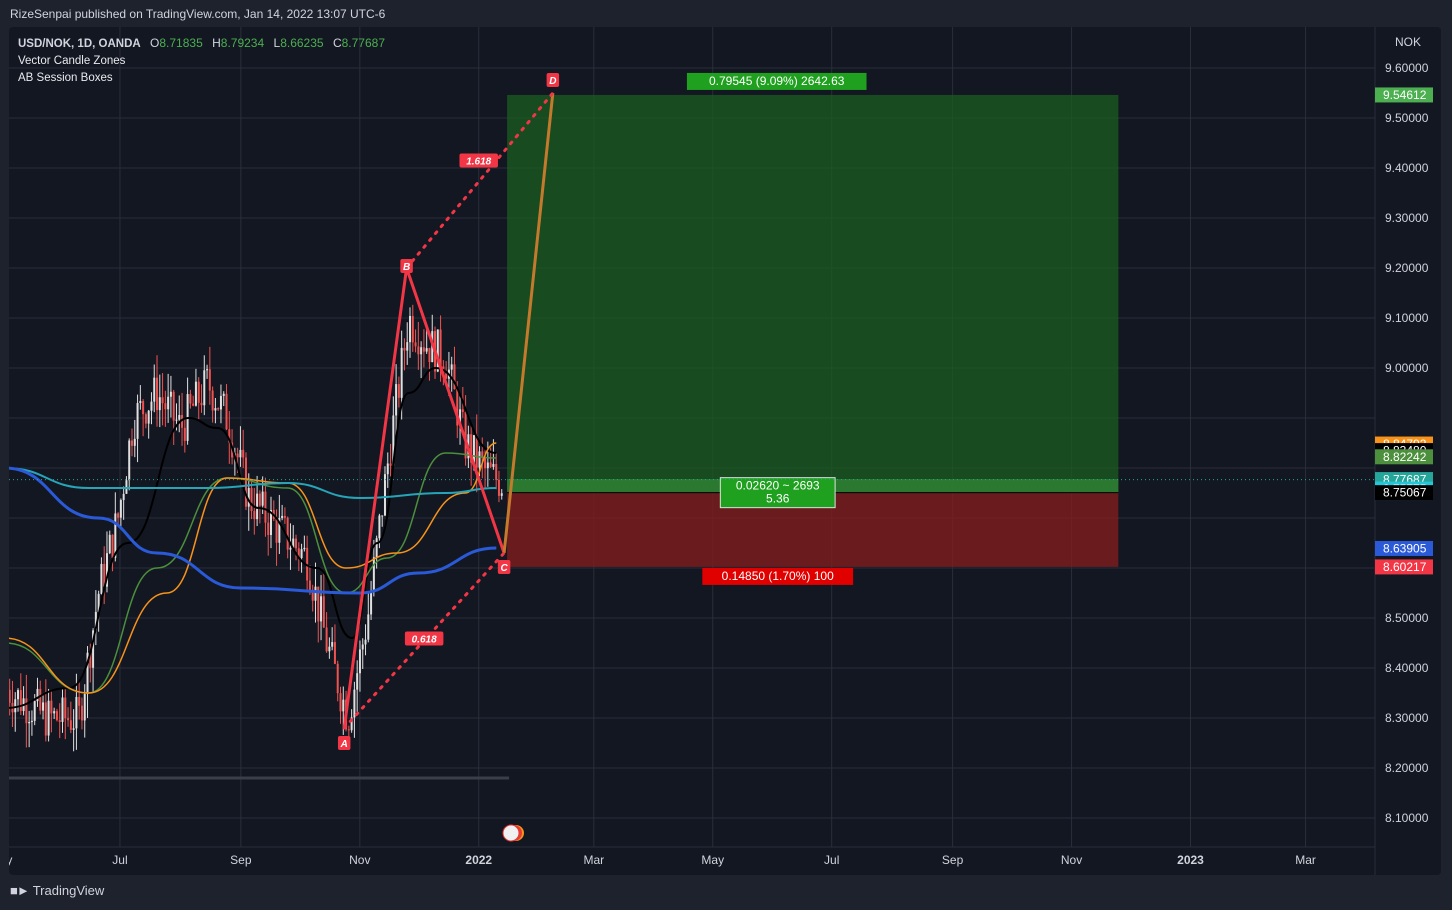 The height and width of the screenshot is (910, 1452). What do you see at coordinates (1071, 860) in the screenshot?
I see `x-tick-label: Nov` at bounding box center [1071, 860].